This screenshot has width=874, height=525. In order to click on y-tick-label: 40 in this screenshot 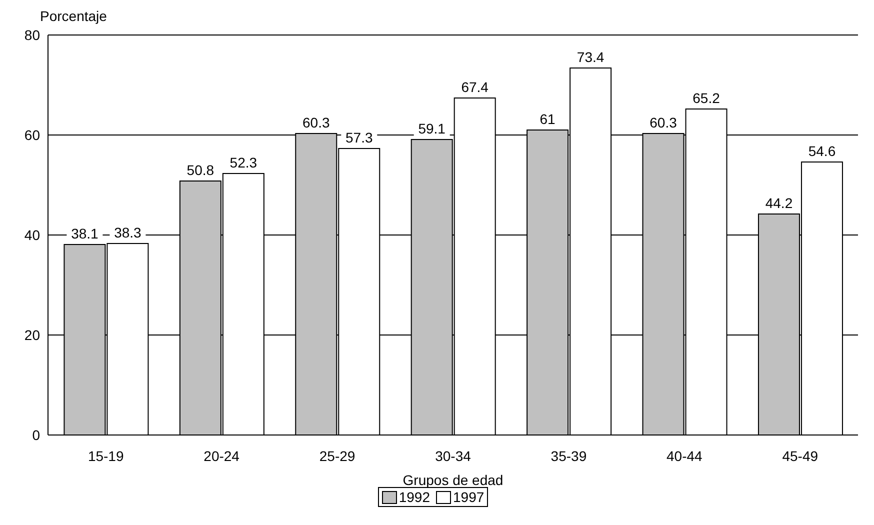, I will do `click(32, 234)`.